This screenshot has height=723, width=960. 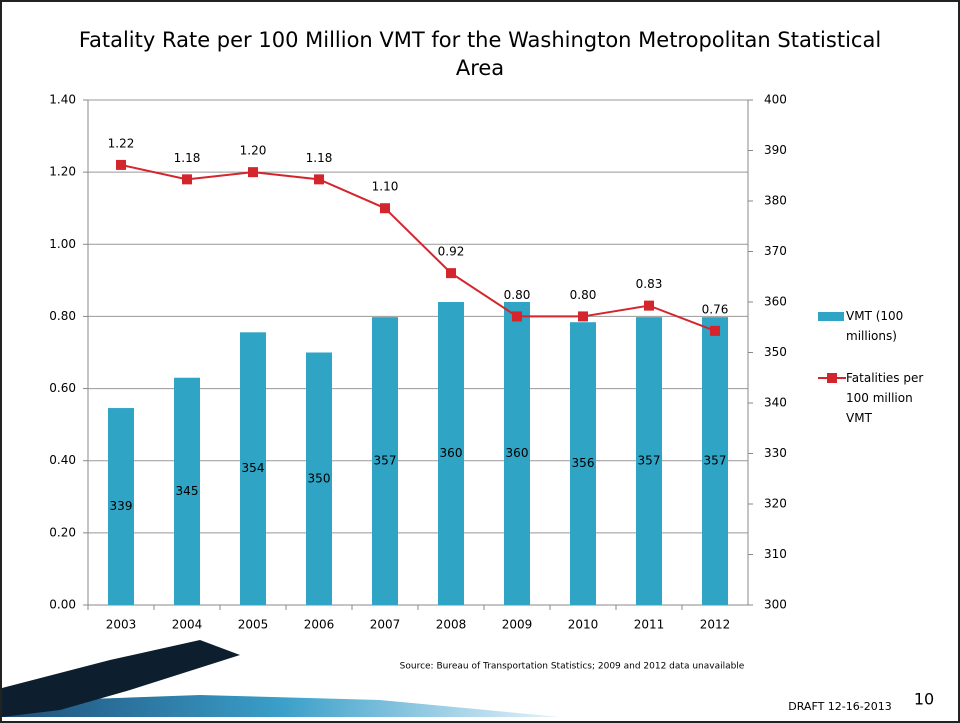 I want to click on data-label: 1.22, so click(x=121, y=143).